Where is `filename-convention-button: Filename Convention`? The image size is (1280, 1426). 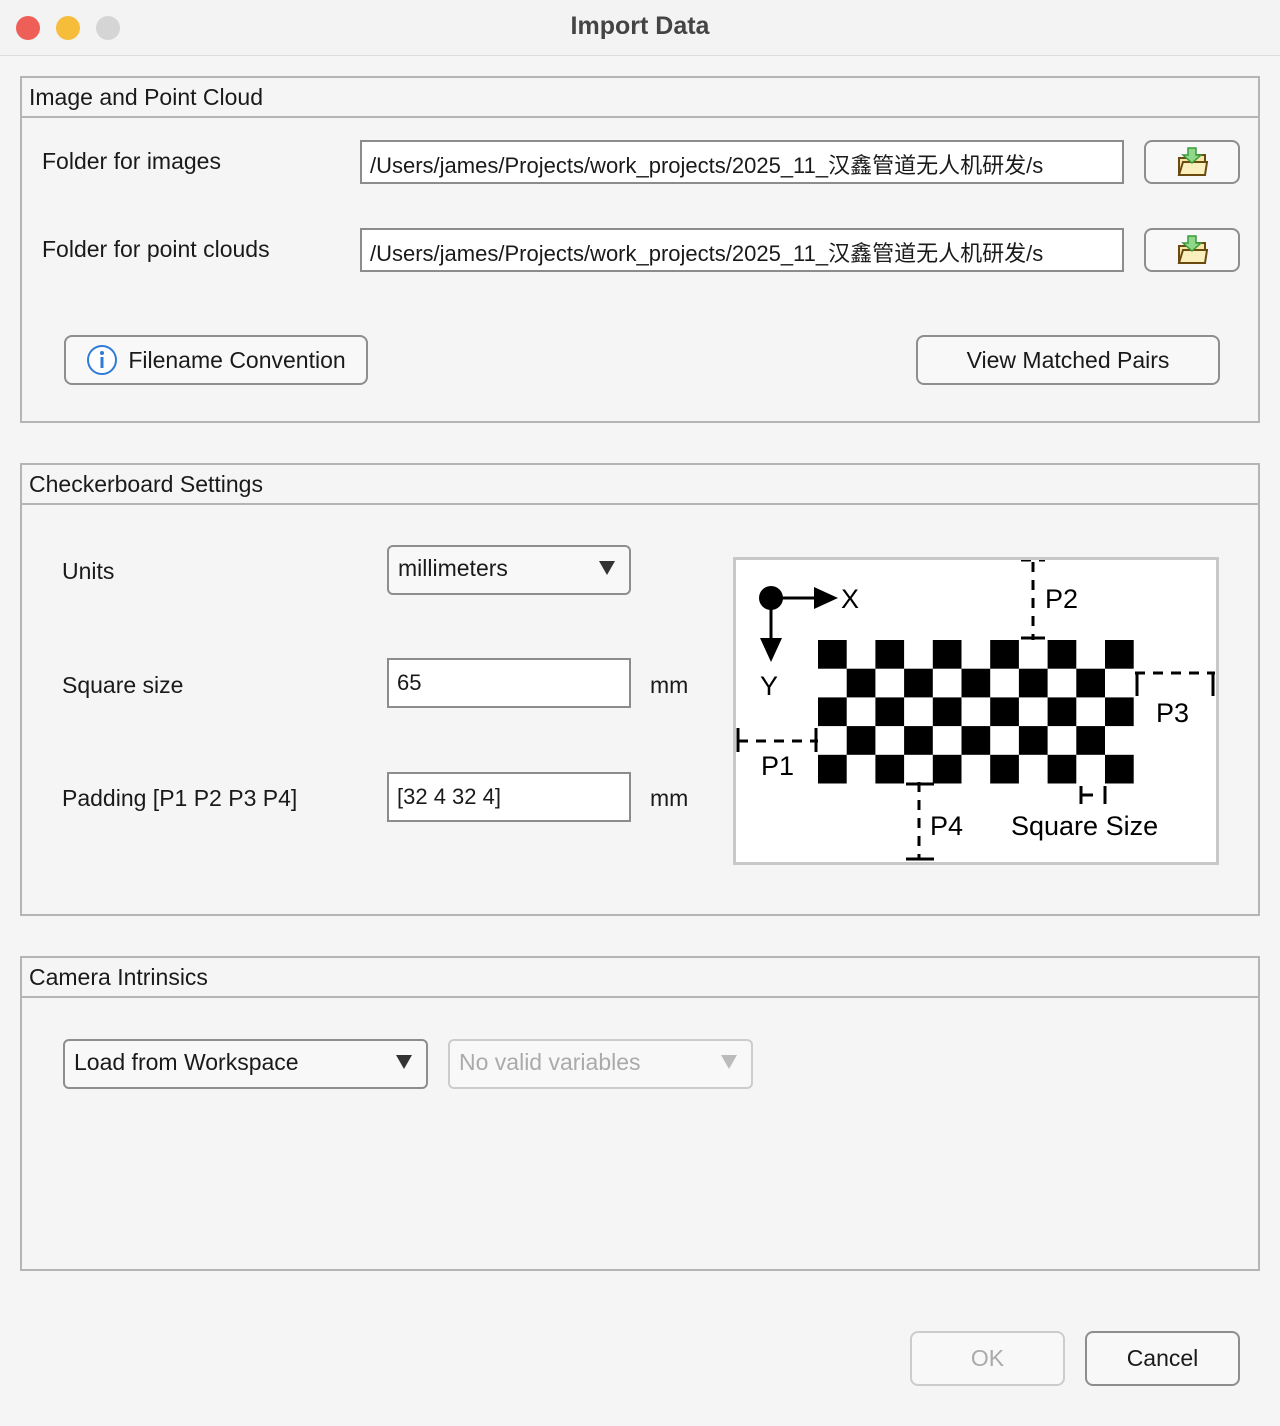
filename-convention-button: Filename Convention is located at coordinates (216, 360).